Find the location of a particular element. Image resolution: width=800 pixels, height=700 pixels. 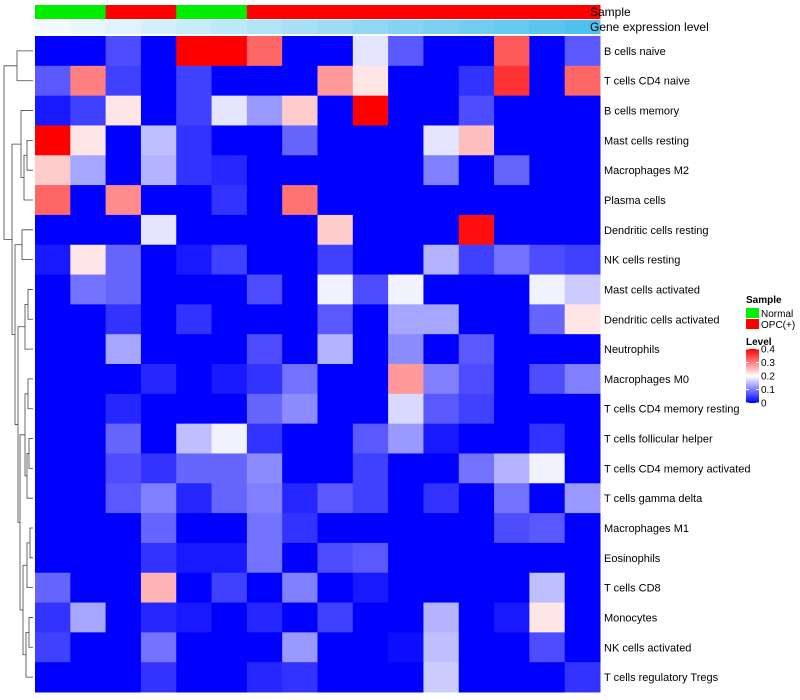

level-legend-title: Level is located at coordinates (759, 342).